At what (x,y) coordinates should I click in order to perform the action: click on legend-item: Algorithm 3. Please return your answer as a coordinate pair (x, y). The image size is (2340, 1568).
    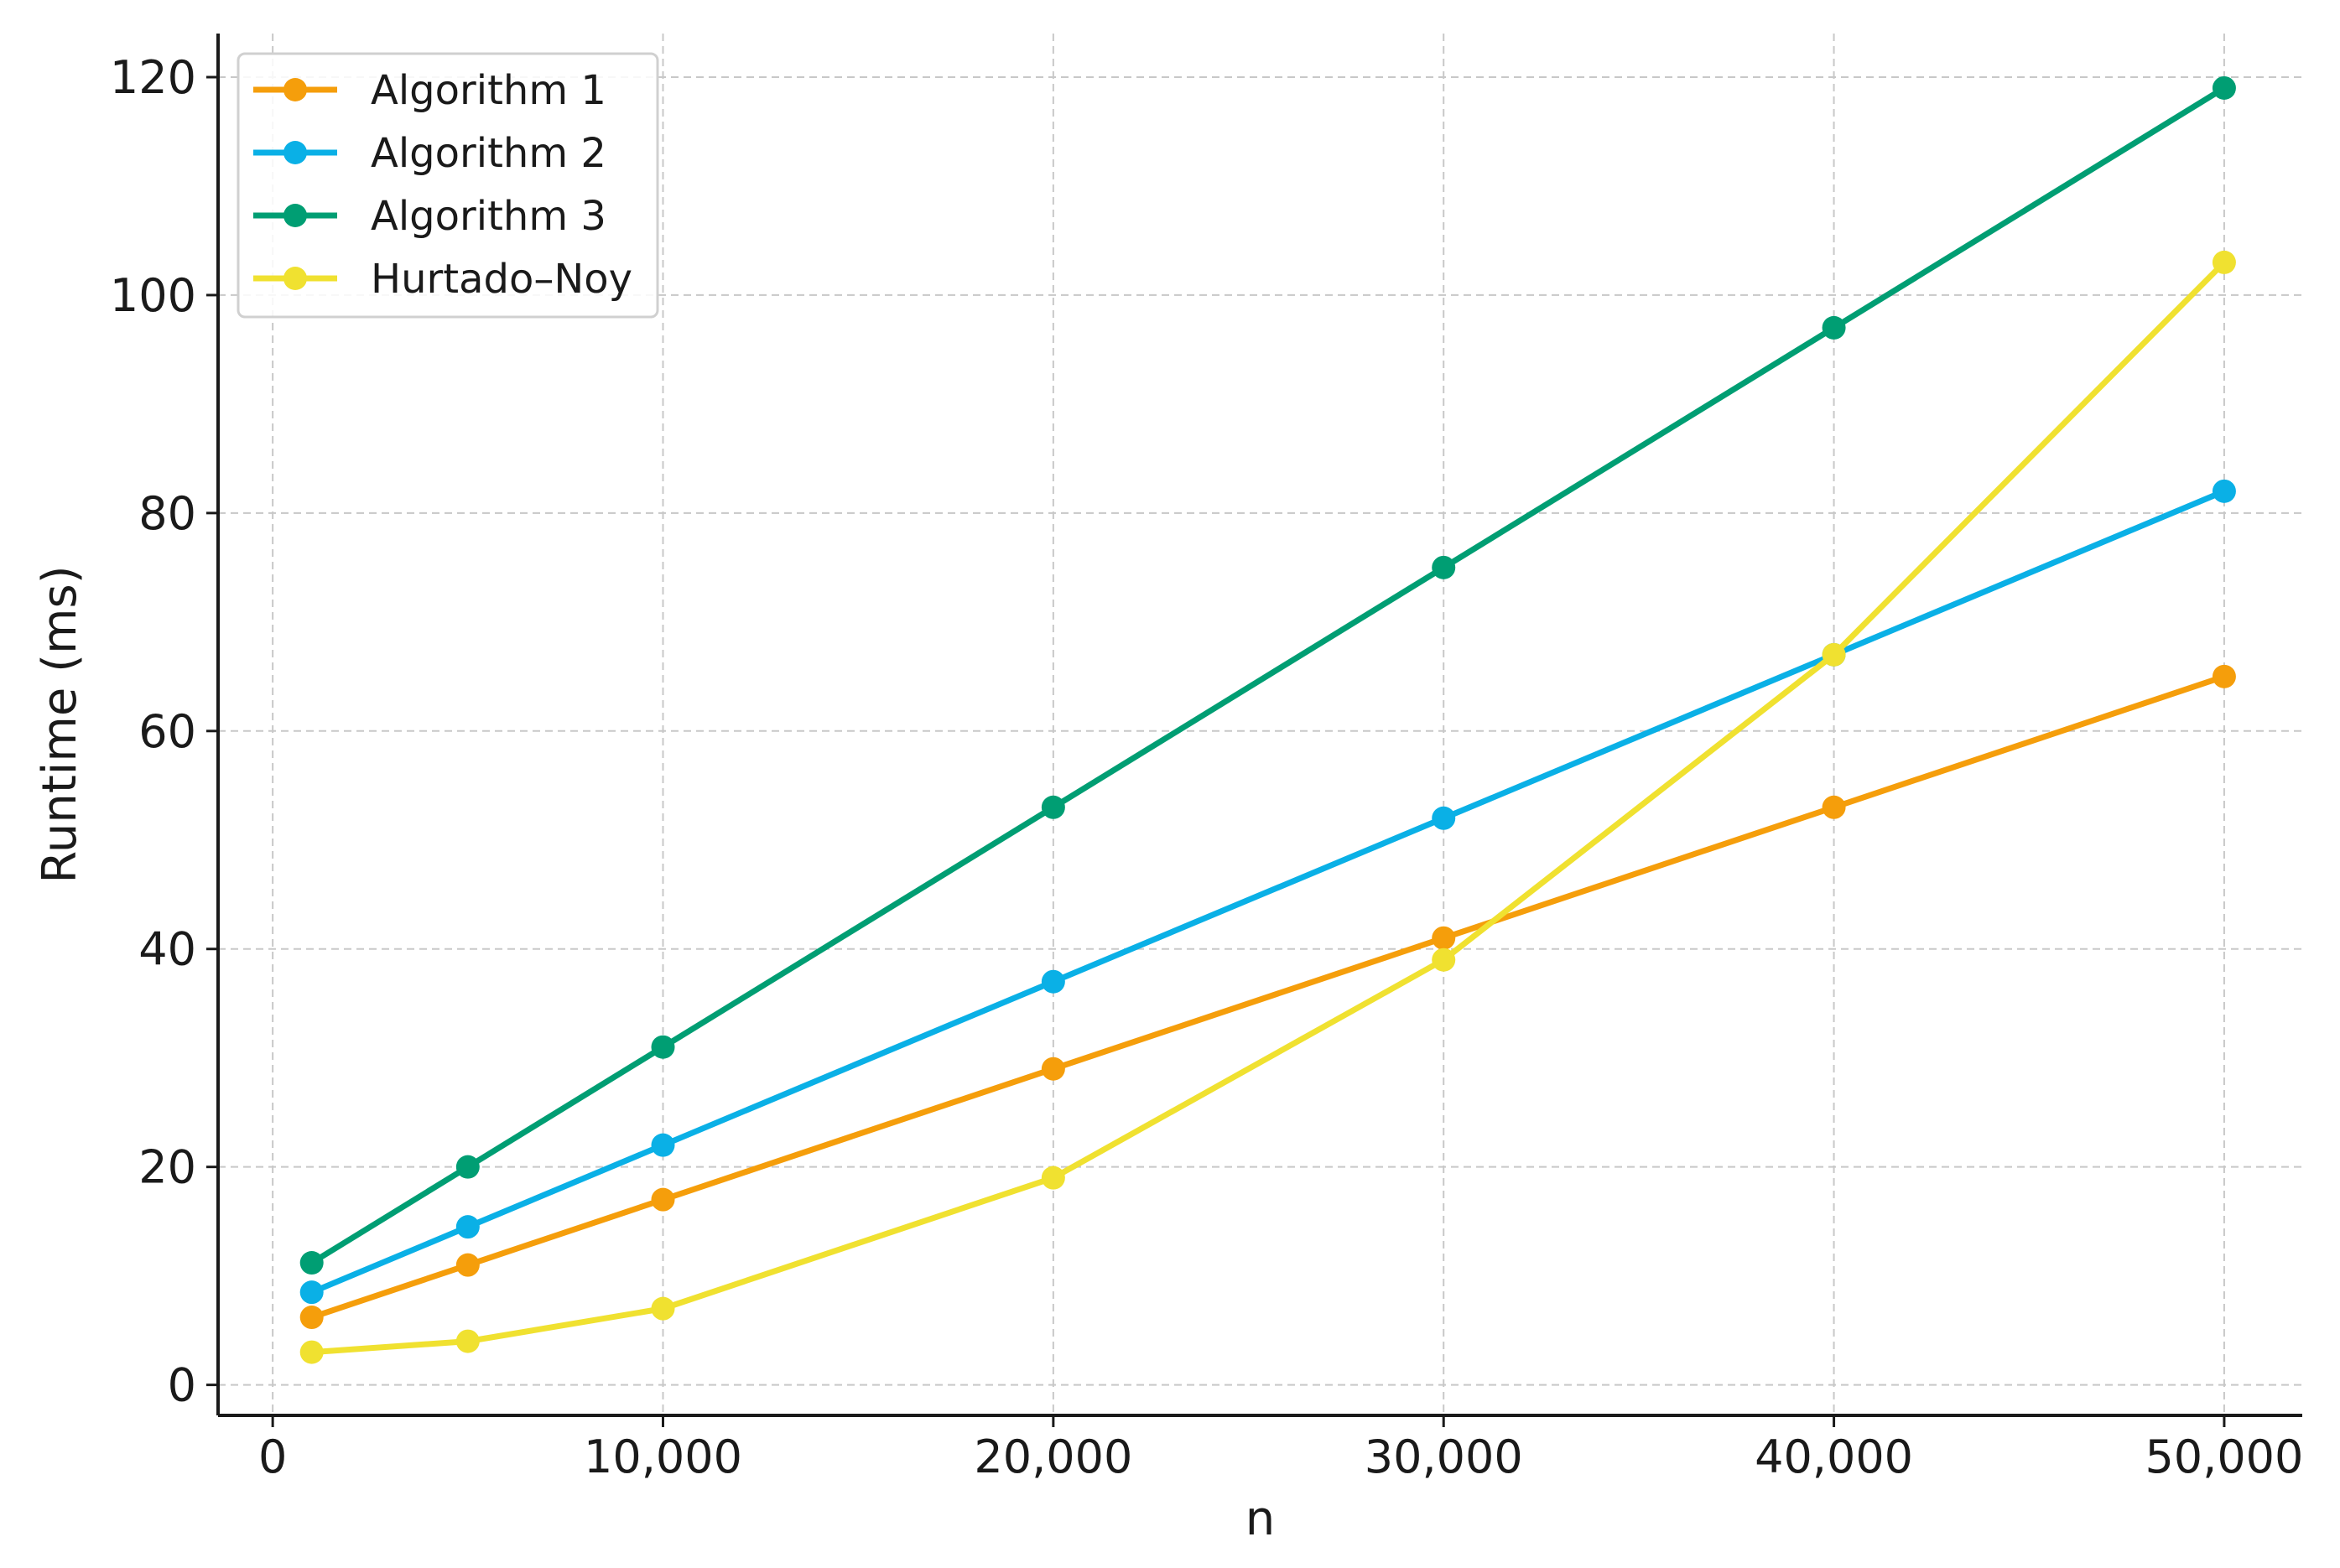
    Looking at the image, I should click on (429, 216).